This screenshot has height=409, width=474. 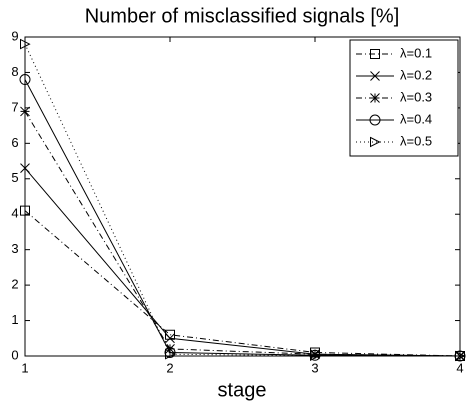 I want to click on y-tick-label: 0, so click(x=14, y=354).